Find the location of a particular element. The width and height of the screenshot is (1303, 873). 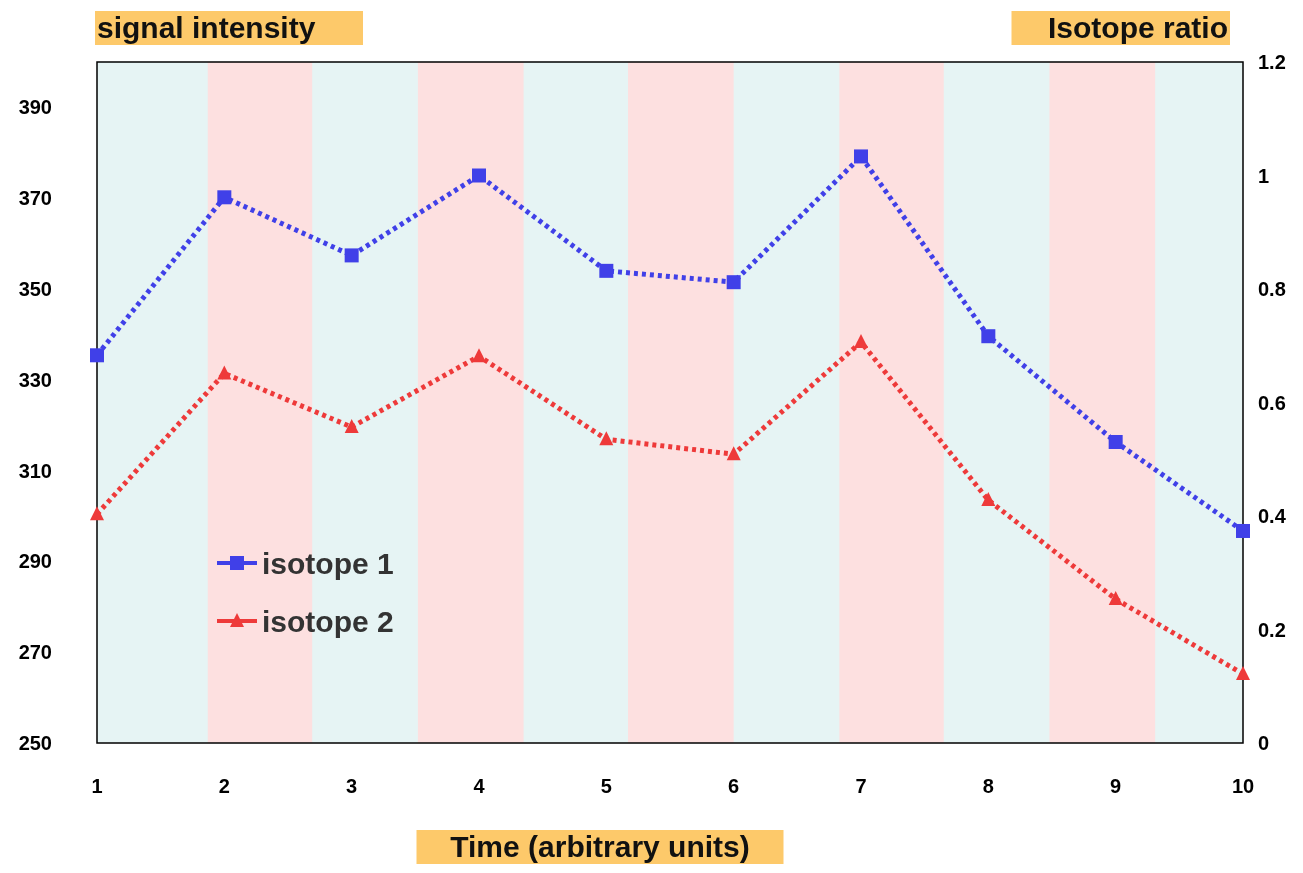

y2-tick-label: 0.2 is located at coordinates (1272, 629).